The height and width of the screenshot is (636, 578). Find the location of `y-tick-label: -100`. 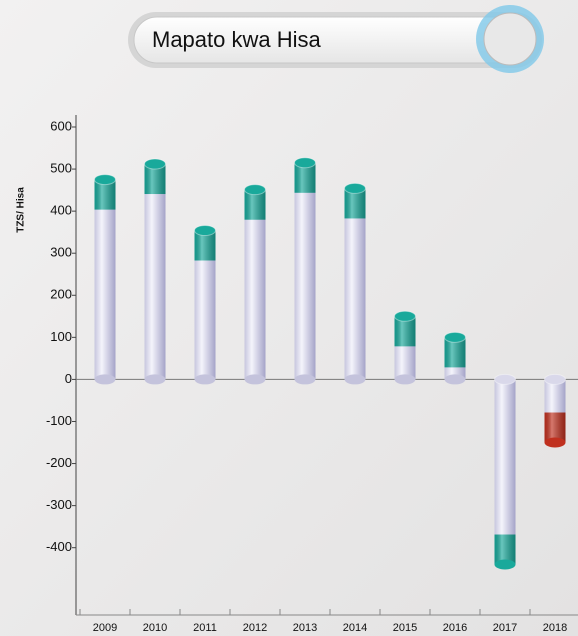

y-tick-label: -100 is located at coordinates (59, 420).